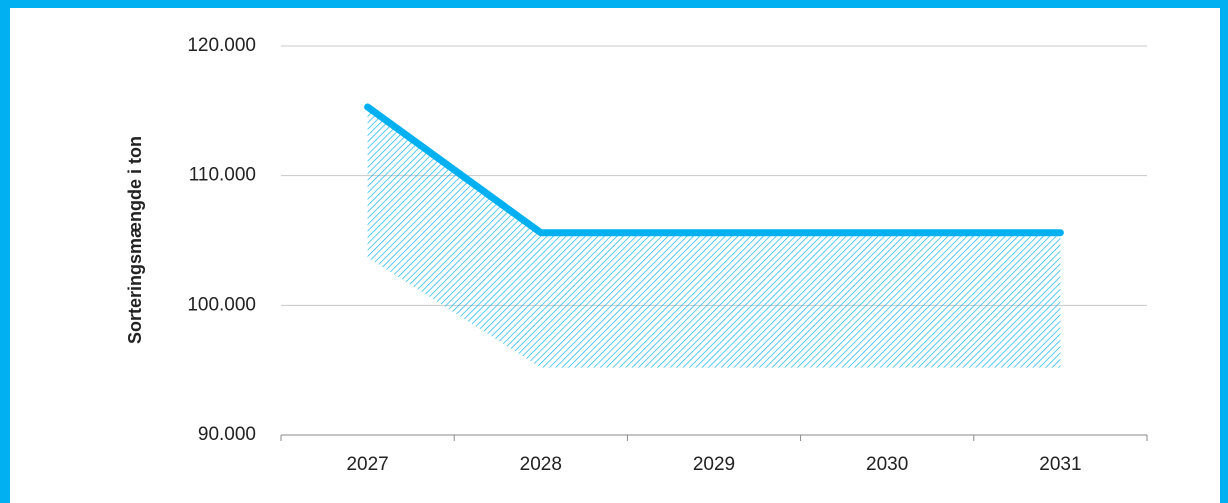 The image size is (1228, 503). I want to click on x-tick-label: 2029, so click(714, 464).